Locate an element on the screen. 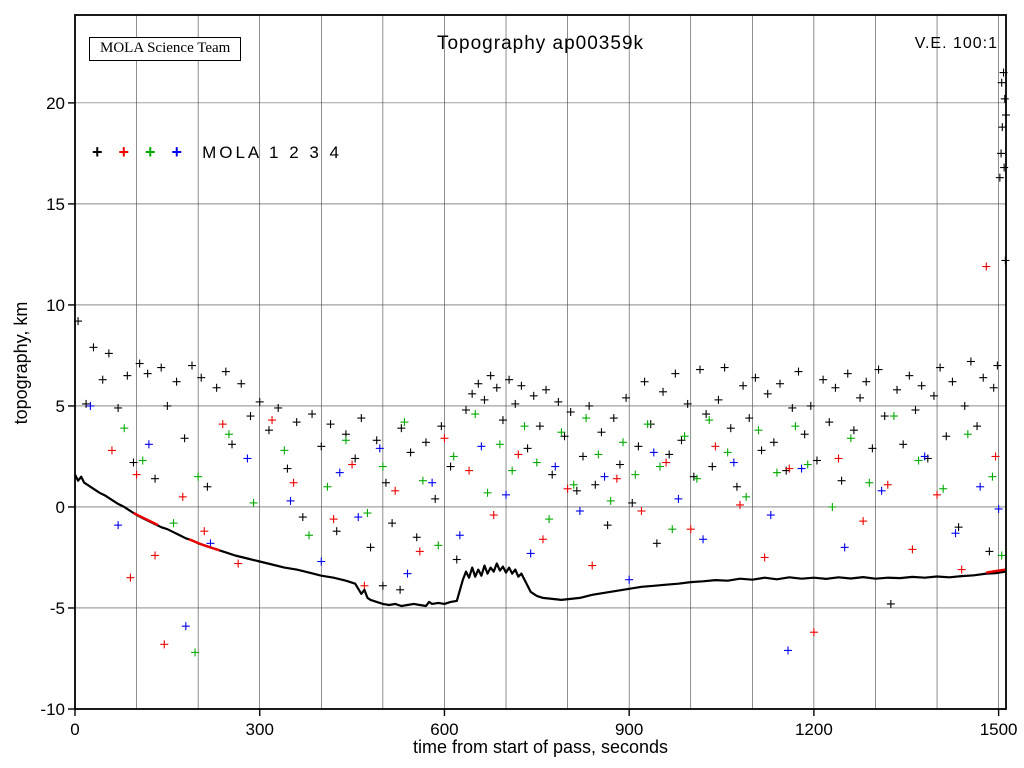 Image resolution: width=1024 pixels, height=768 pixels. series-ground-track-mola2-segment-a is located at coordinates (145, 519).